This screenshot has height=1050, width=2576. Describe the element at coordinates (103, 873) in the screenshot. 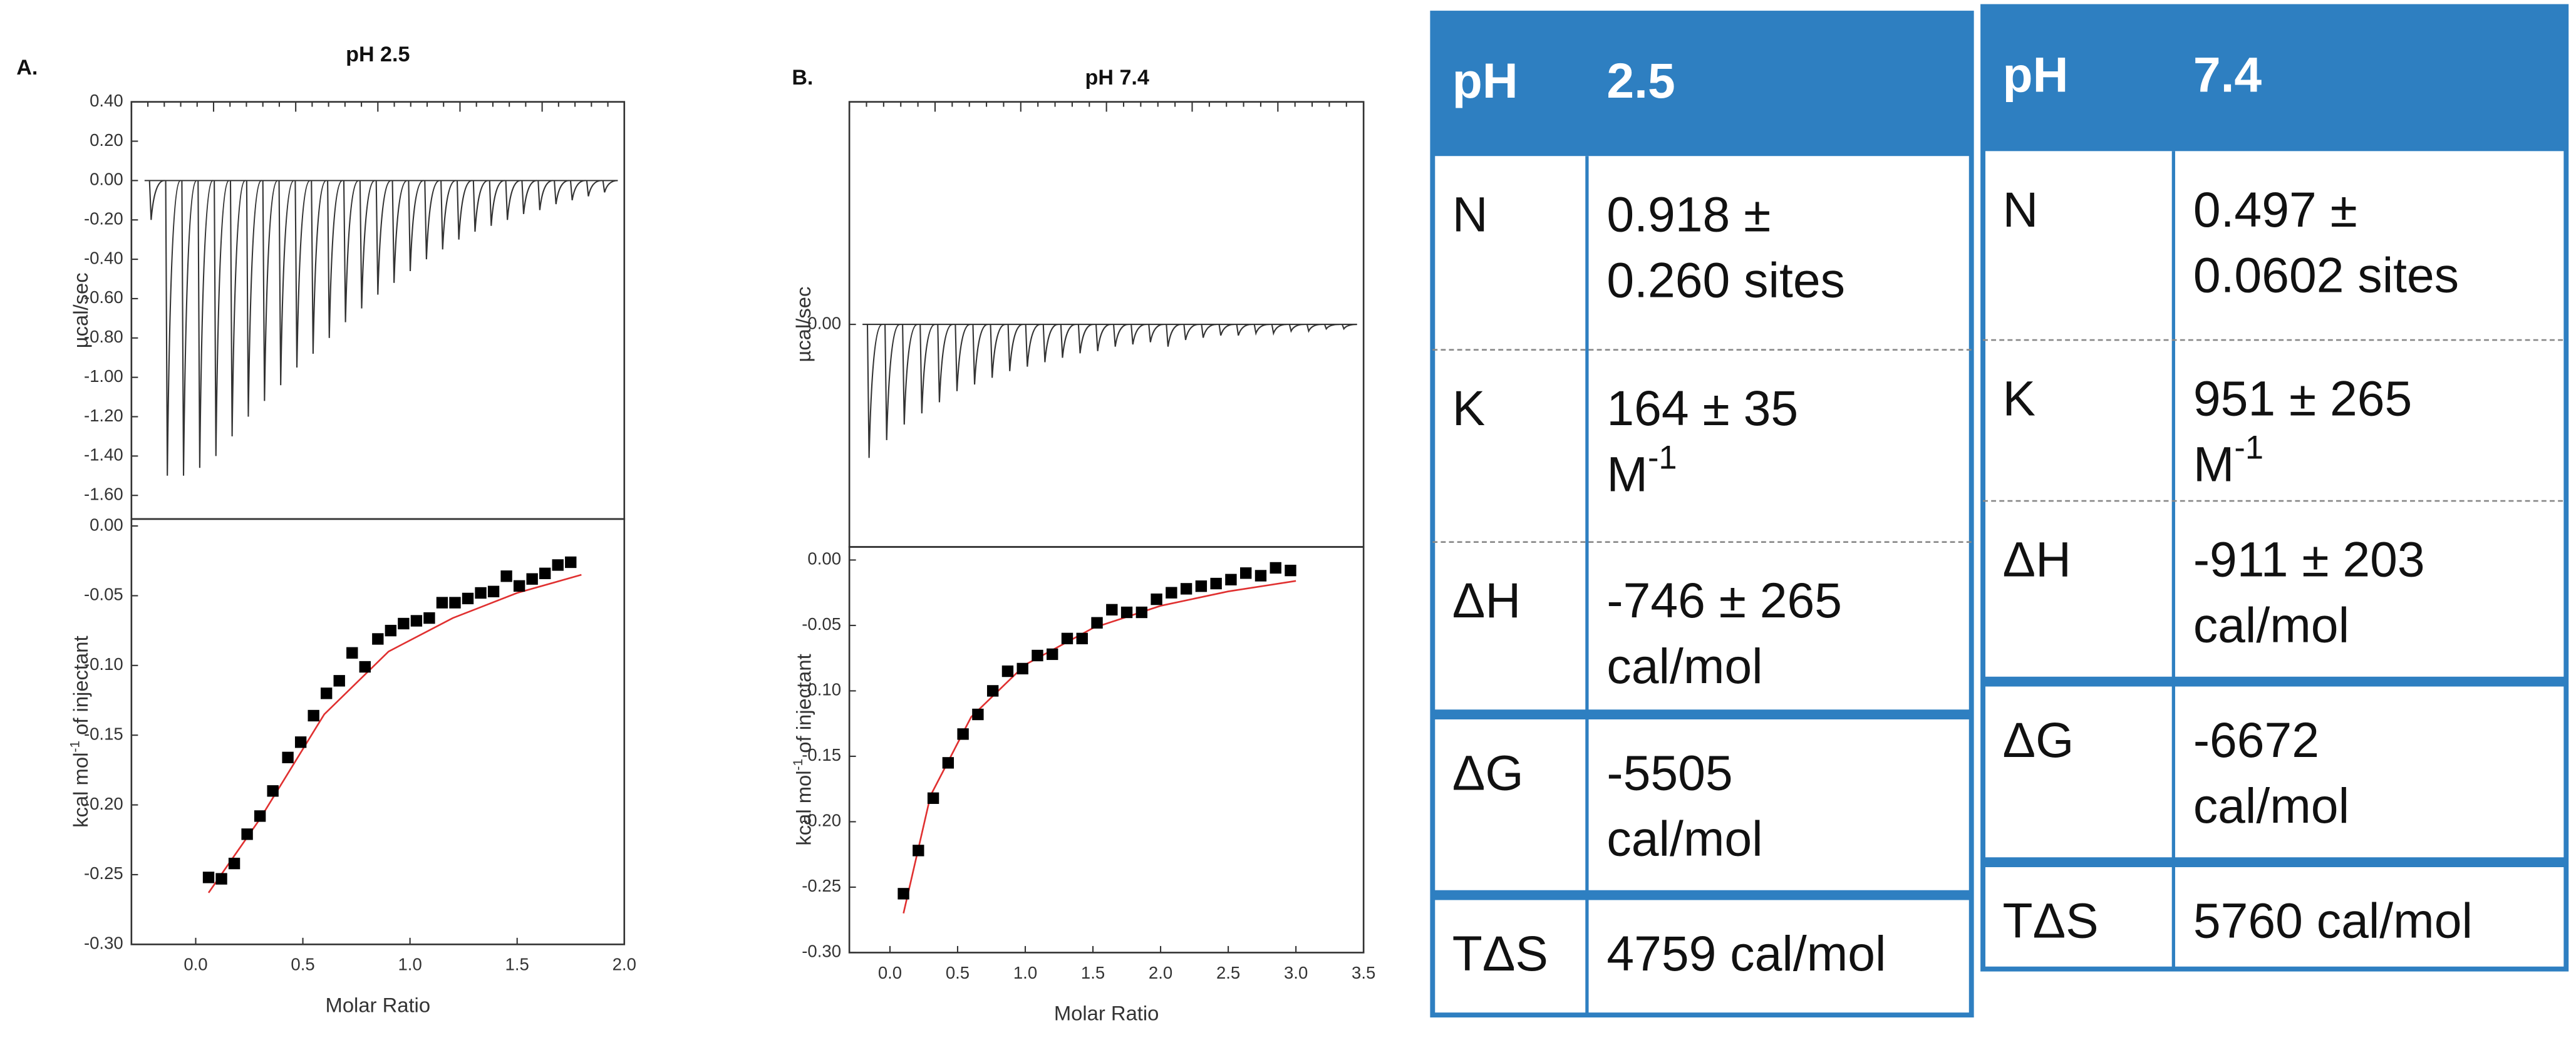

I see `y-tick-label: -0.25` at that location.